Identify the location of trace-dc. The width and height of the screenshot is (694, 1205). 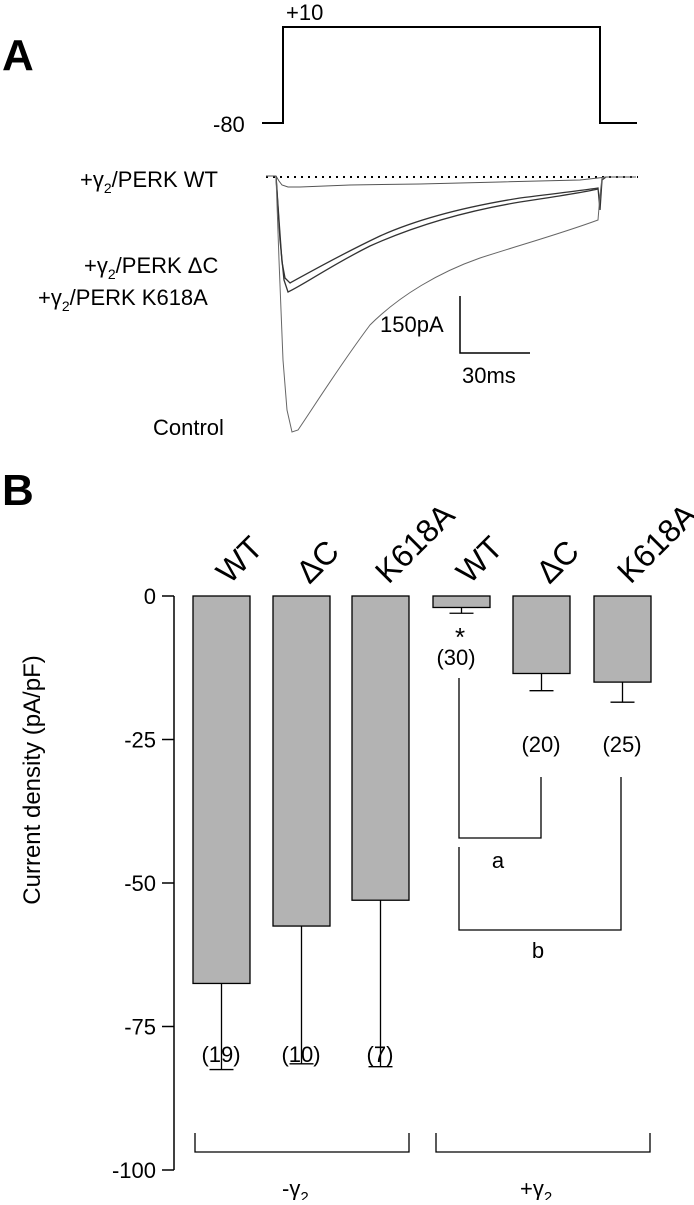
(441, 229).